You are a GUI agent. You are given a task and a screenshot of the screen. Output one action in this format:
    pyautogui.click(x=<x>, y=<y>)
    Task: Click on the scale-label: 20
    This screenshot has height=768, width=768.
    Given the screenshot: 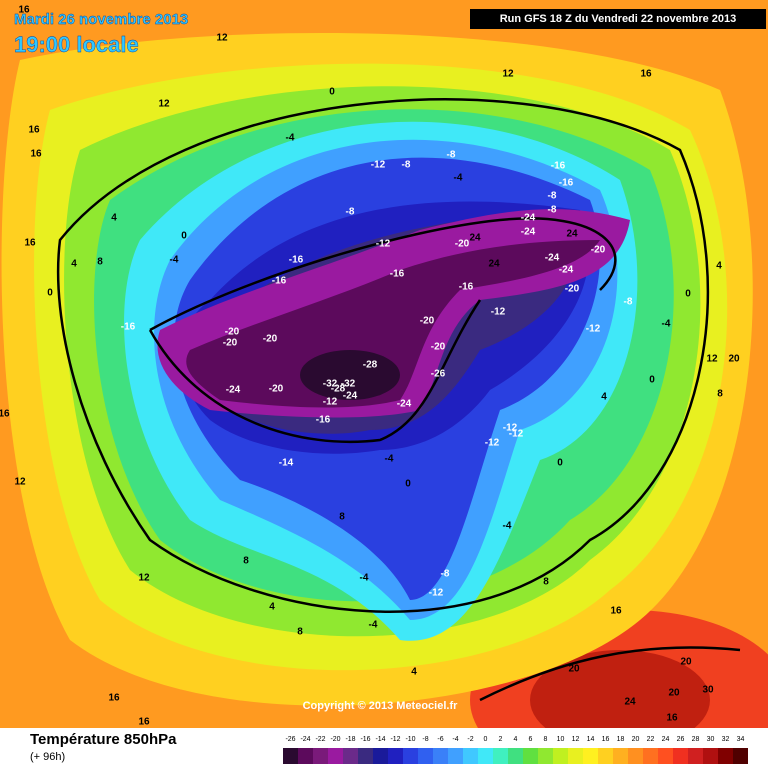 What is the action you would take?
    pyautogui.click(x=636, y=739)
    